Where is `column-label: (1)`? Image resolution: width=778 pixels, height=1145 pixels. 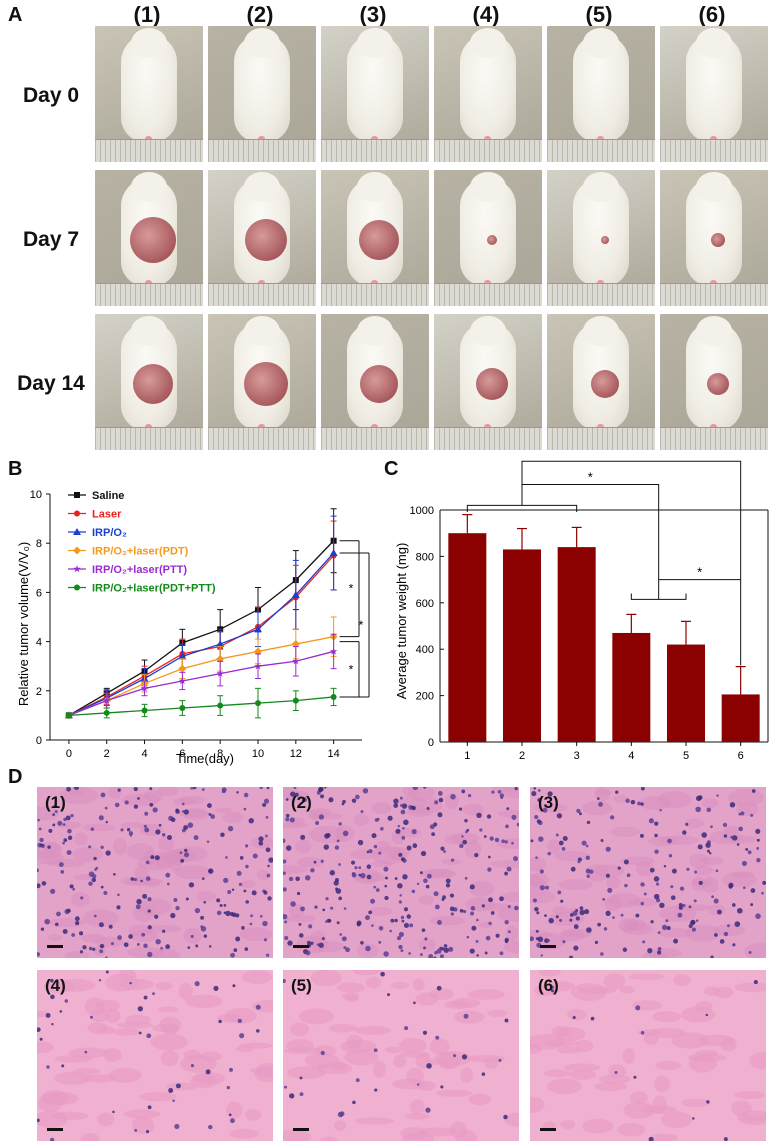
column-label: (1) is located at coordinates (147, 14).